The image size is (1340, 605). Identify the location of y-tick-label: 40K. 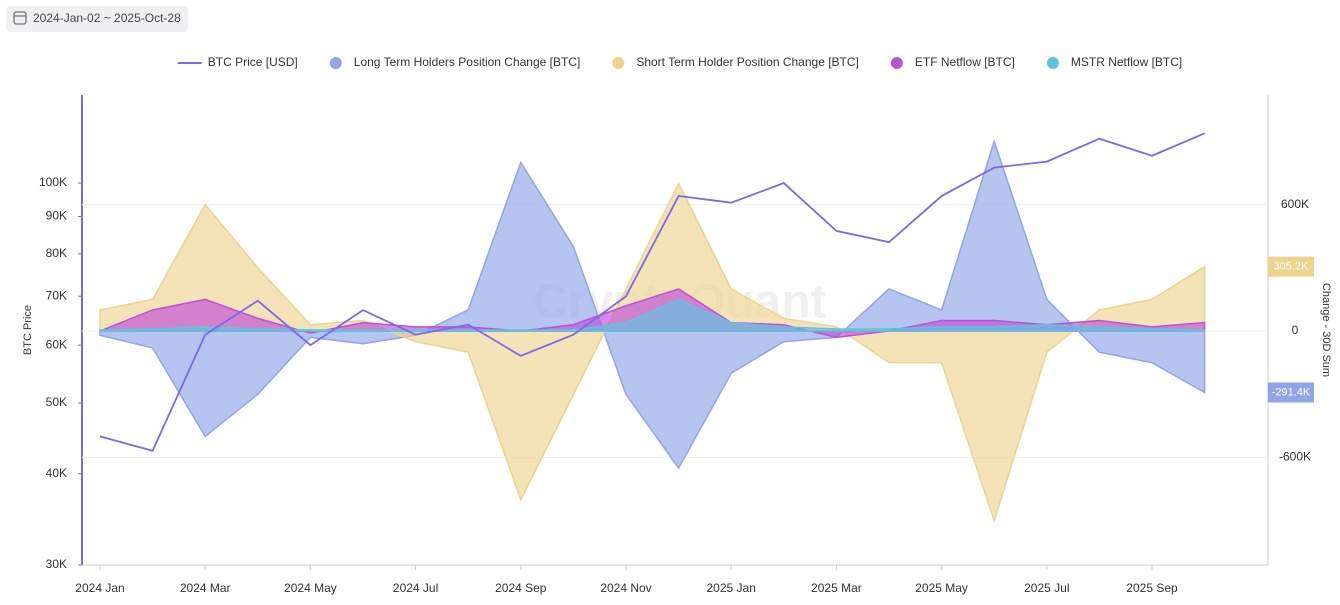
(56, 473).